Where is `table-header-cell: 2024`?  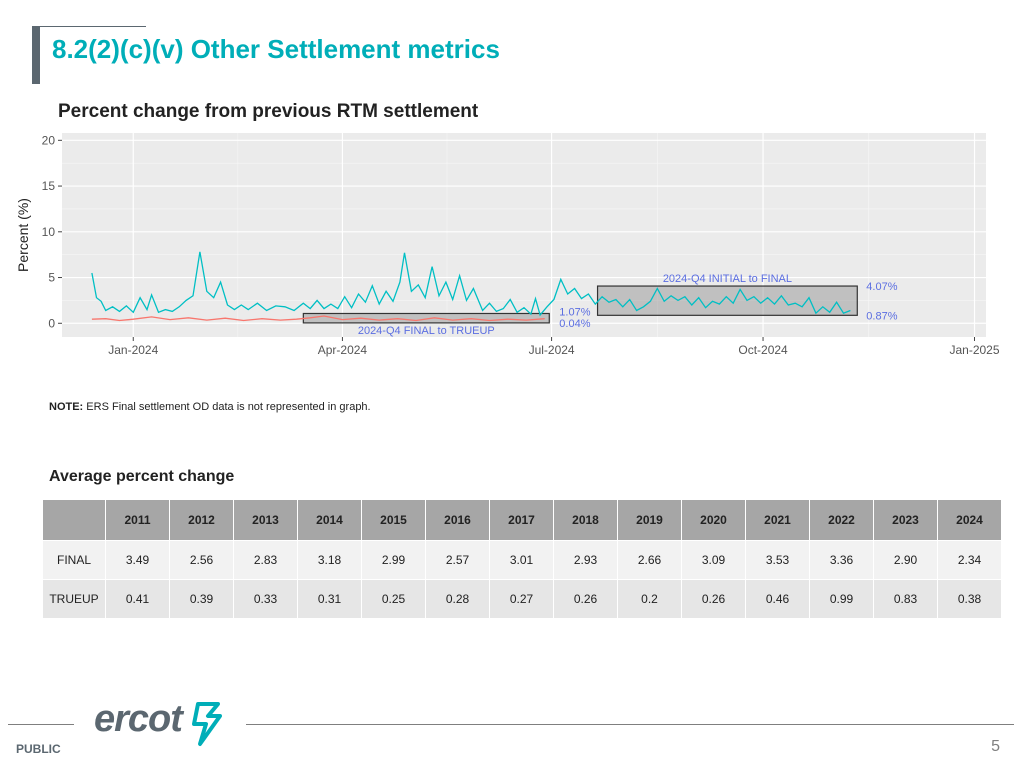 table-header-cell: 2024 is located at coordinates (969, 520).